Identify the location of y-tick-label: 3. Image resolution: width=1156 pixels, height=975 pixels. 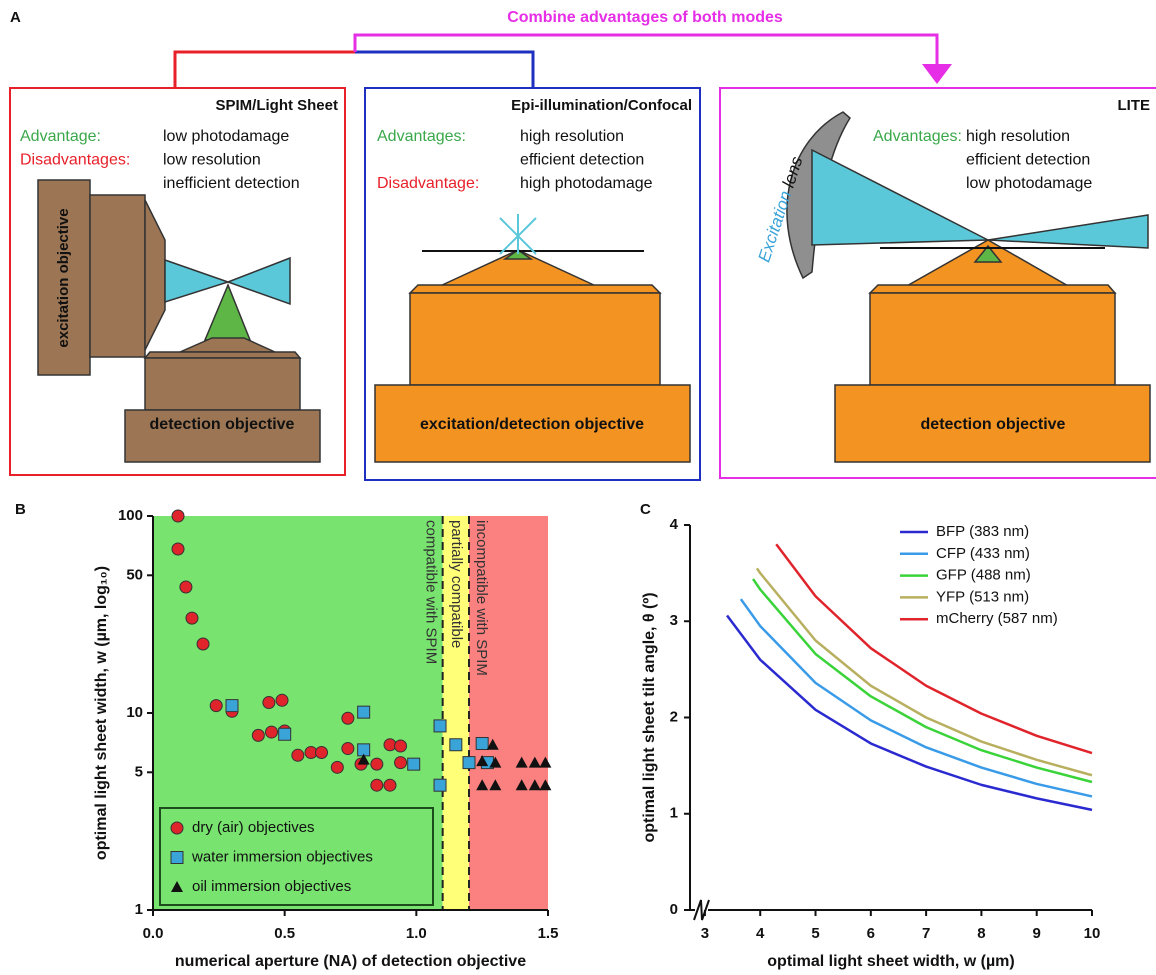
(674, 620).